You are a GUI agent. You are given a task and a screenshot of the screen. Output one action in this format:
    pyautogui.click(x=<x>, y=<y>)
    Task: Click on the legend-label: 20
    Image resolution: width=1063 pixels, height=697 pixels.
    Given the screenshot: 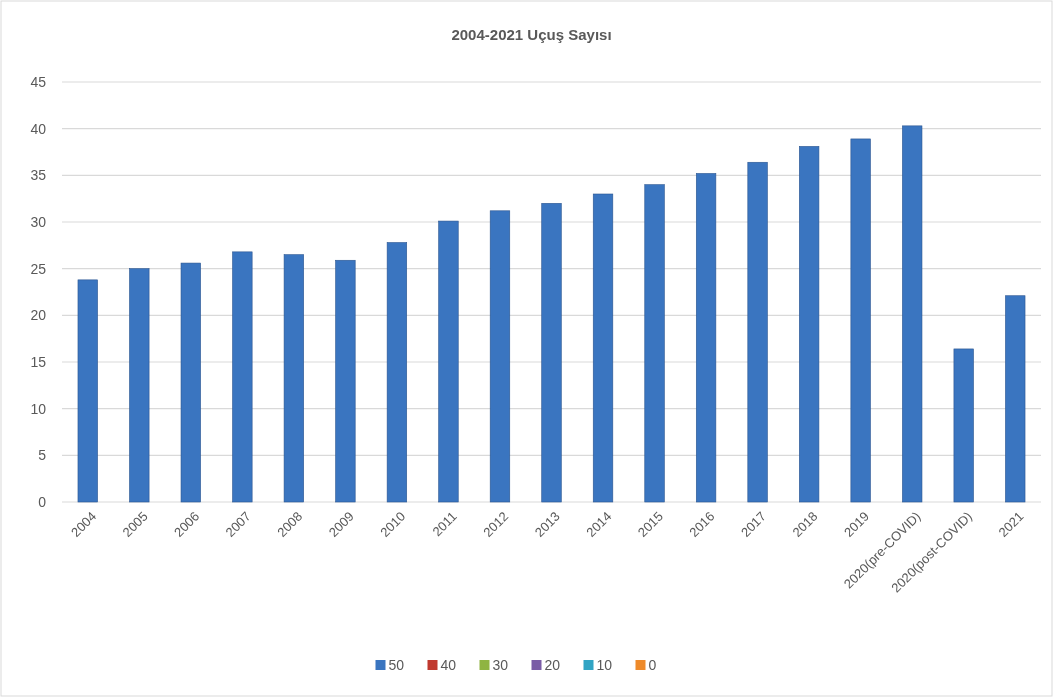 What is the action you would take?
    pyautogui.click(x=552, y=664)
    